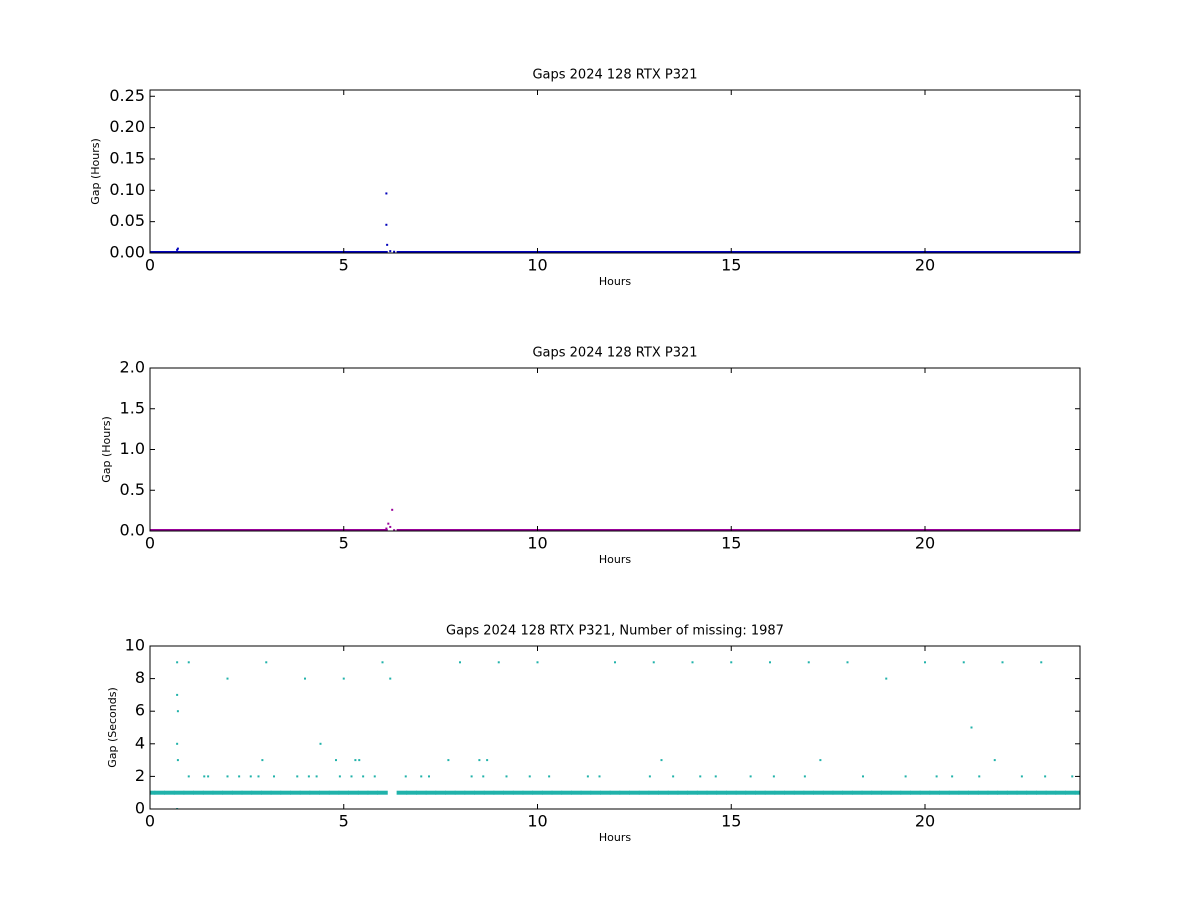 The width and height of the screenshot is (1200, 900). I want to click on y-axis-label: Gap (Seconds), so click(112, 727).